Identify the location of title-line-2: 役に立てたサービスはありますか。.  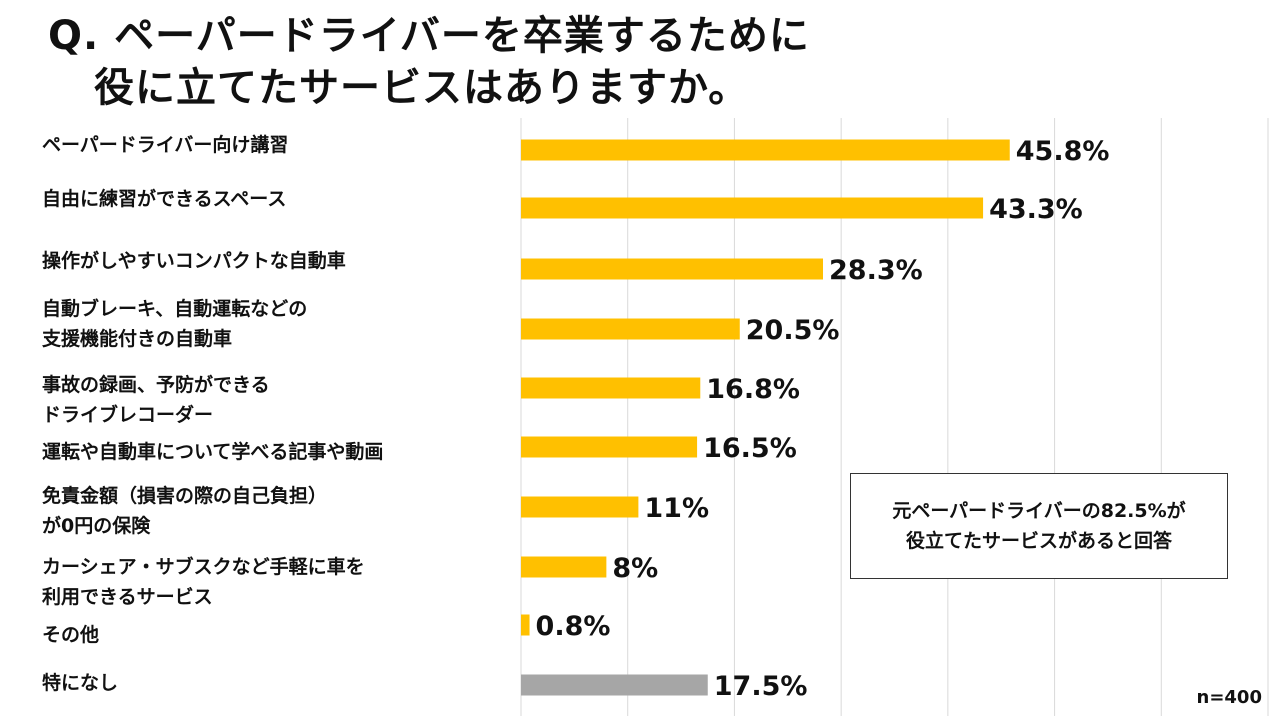
(422, 88).